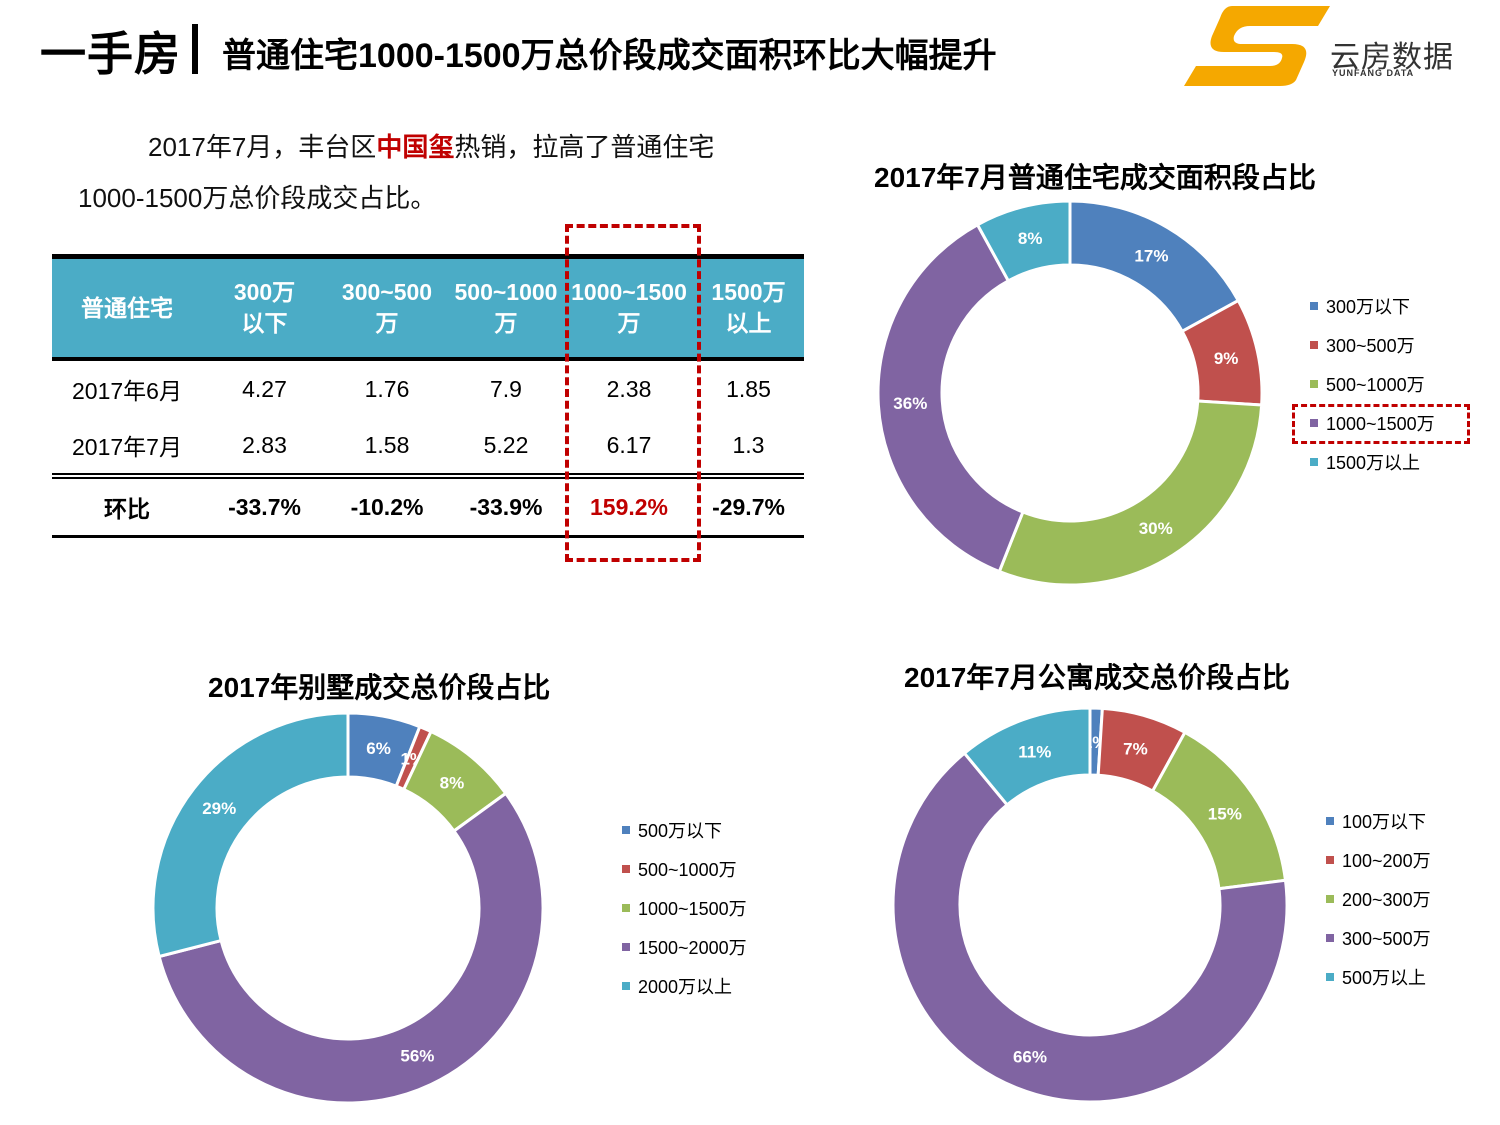 This screenshot has height=1125, width=1500. What do you see at coordinates (1095, 177) in the screenshot?
I see `chart1-title: 2017年7月普通住宅成交面积段占比` at bounding box center [1095, 177].